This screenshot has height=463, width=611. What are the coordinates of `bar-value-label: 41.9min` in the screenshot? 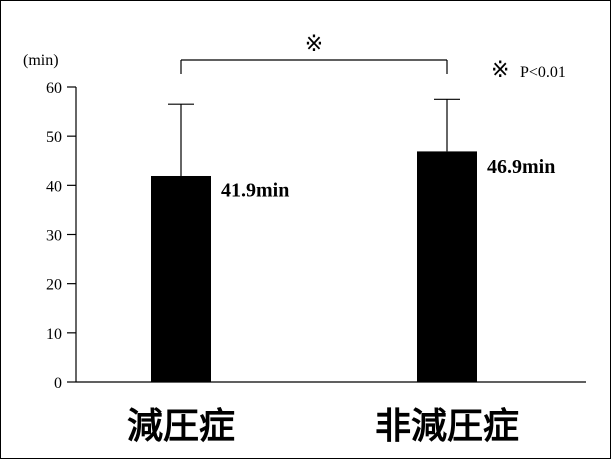 It's located at (255, 190).